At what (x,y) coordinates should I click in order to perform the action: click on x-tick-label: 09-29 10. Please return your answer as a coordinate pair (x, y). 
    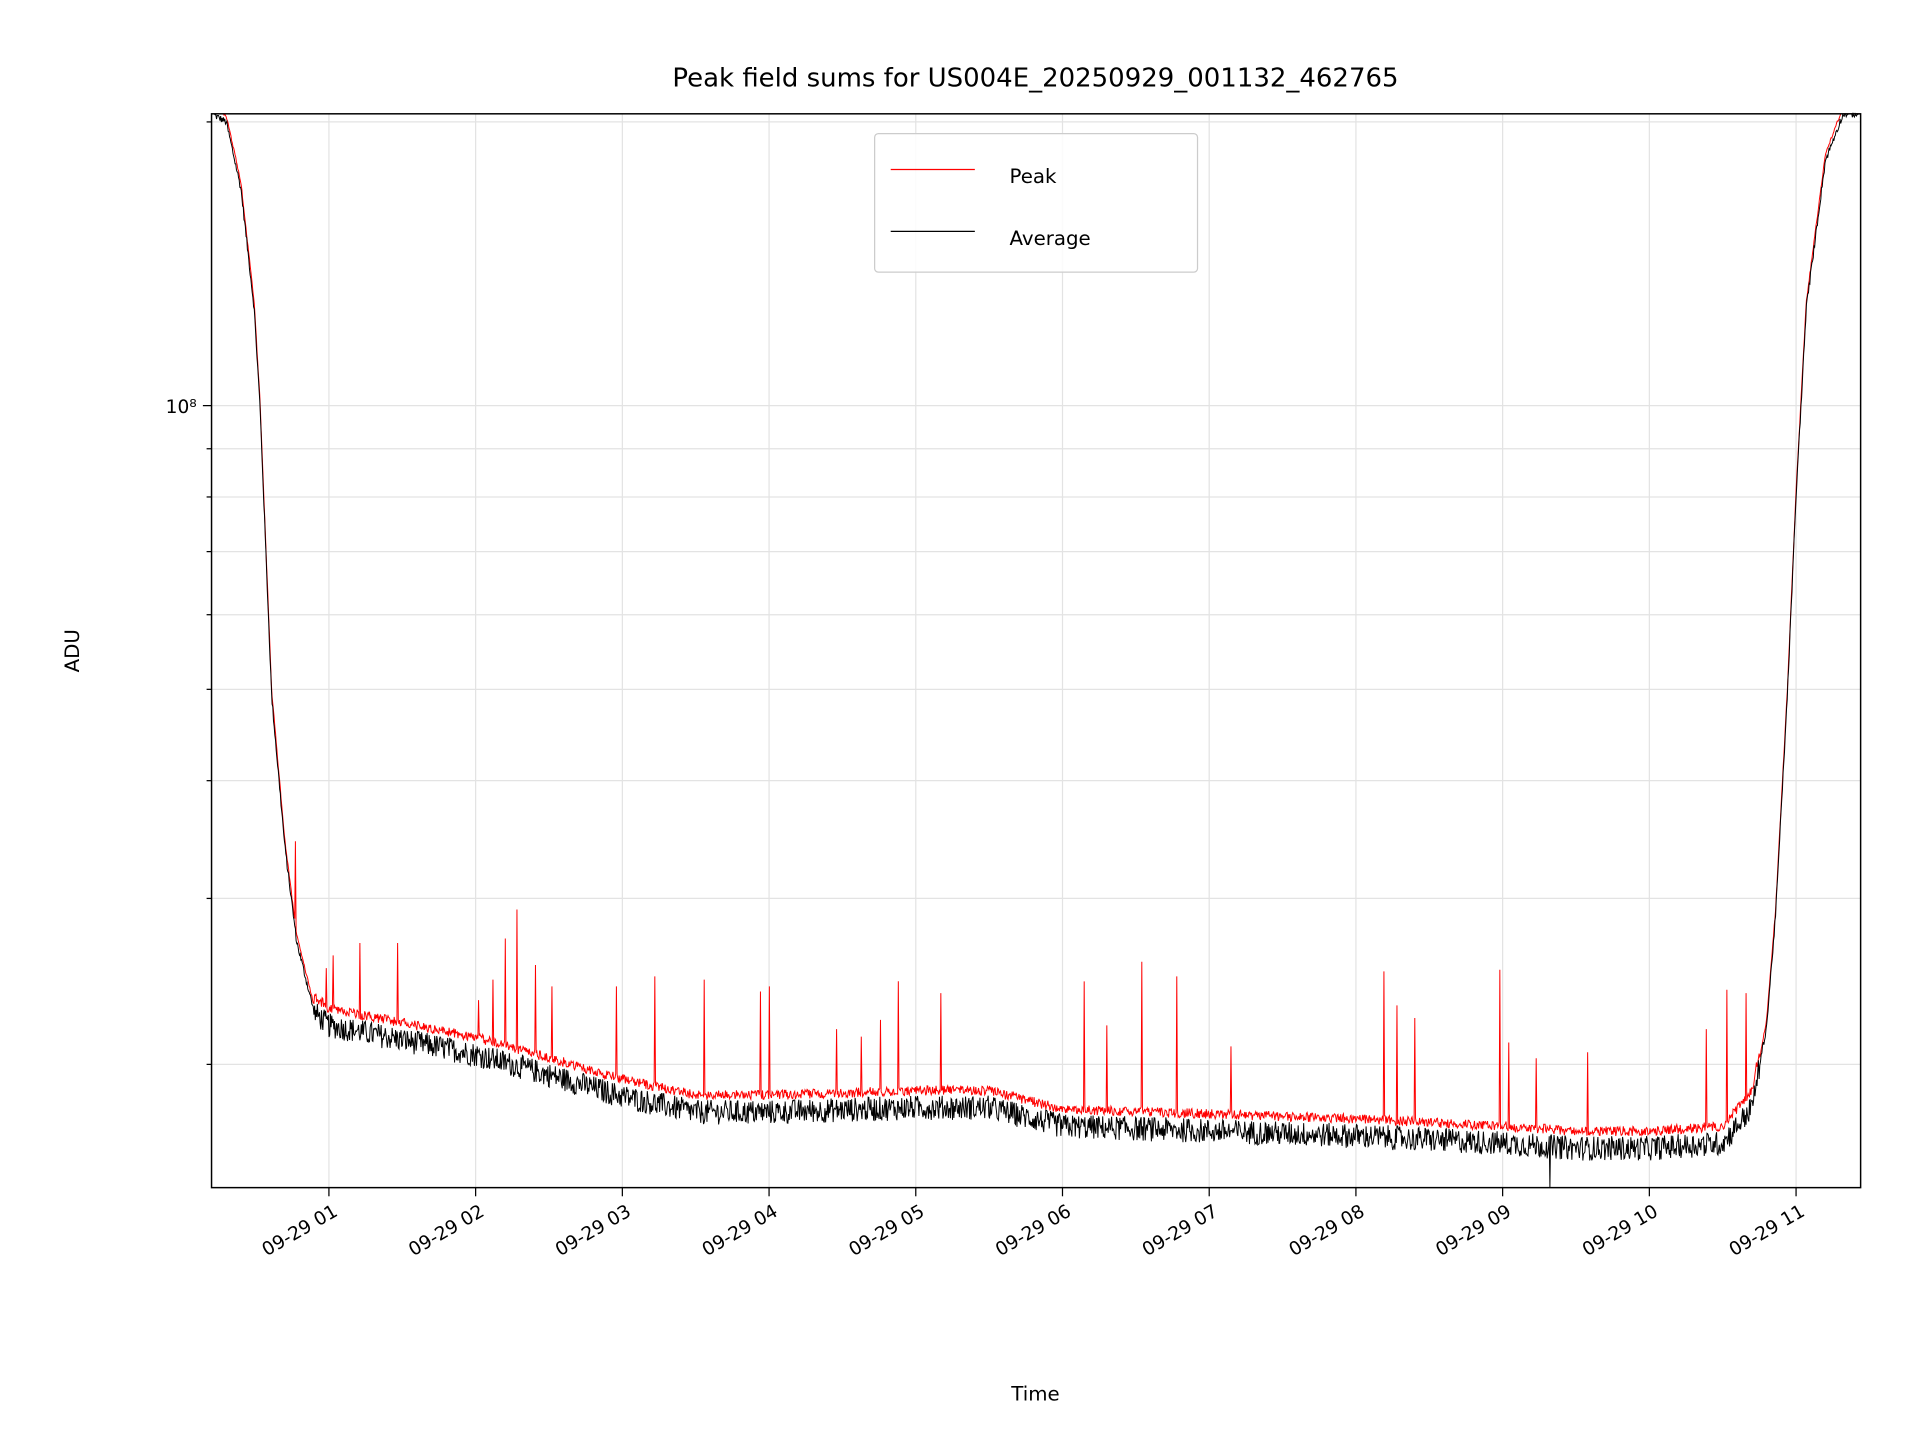
    Looking at the image, I should click on (1620, 1231).